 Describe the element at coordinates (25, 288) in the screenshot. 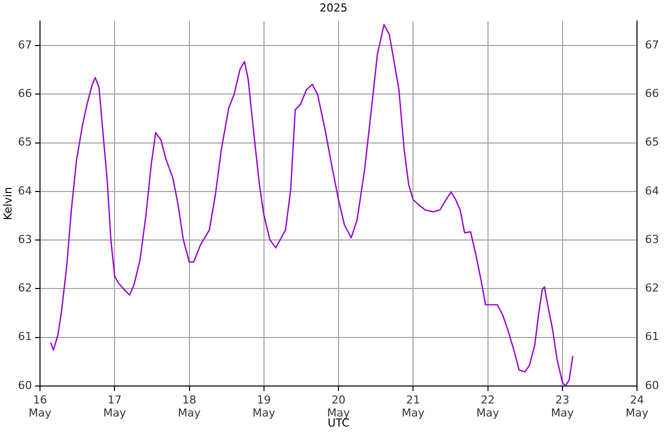

I see `y-tick-label: 62` at that location.